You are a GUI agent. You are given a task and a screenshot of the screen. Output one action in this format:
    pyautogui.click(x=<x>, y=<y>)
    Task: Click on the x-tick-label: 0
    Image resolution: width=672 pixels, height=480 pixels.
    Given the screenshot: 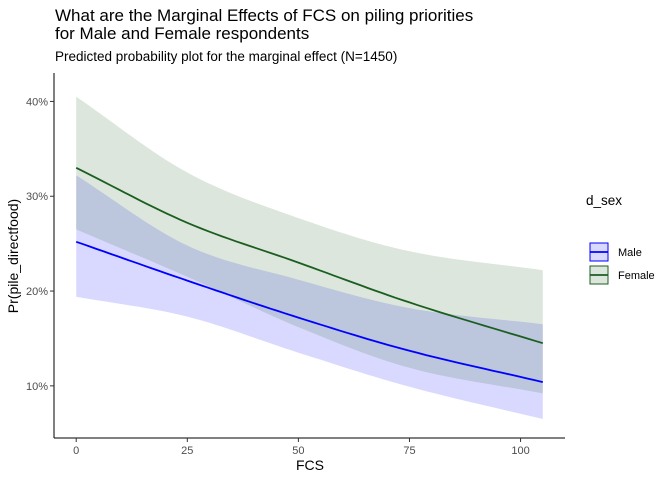 What is the action you would take?
    pyautogui.click(x=76, y=451)
    